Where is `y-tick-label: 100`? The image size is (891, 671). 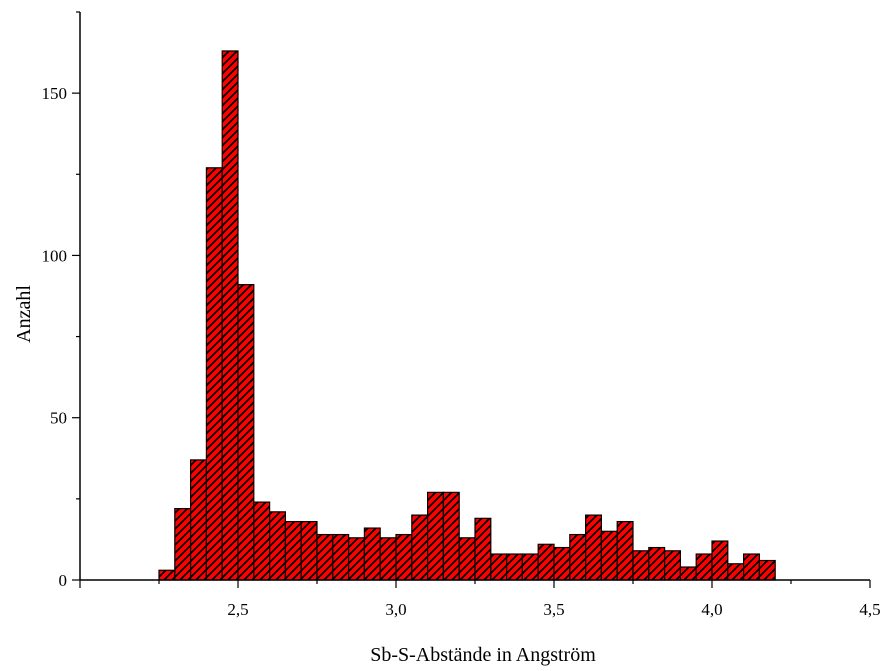
y-tick-label: 100 is located at coordinates (55, 255).